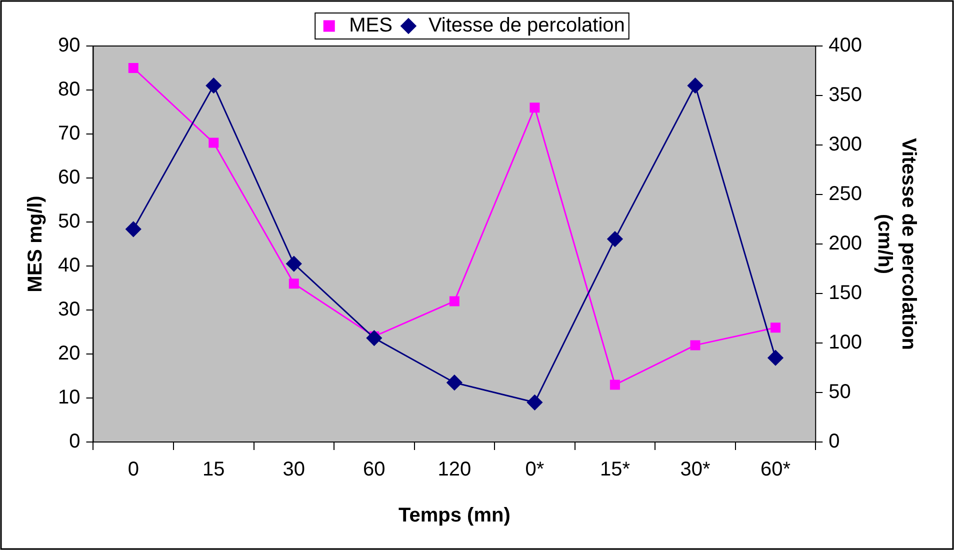 This screenshot has height=550, width=954. Describe the element at coordinates (845, 194) in the screenshot. I see `y2-tick-label: 250` at that location.